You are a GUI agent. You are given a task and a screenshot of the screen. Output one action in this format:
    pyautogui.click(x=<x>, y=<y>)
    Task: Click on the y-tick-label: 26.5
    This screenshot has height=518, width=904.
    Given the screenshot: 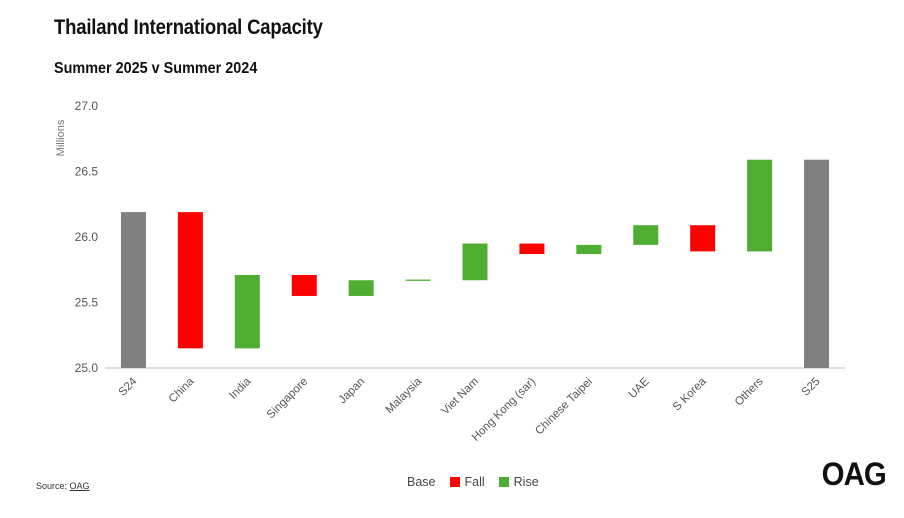 What is the action you would take?
    pyautogui.click(x=87, y=172)
    